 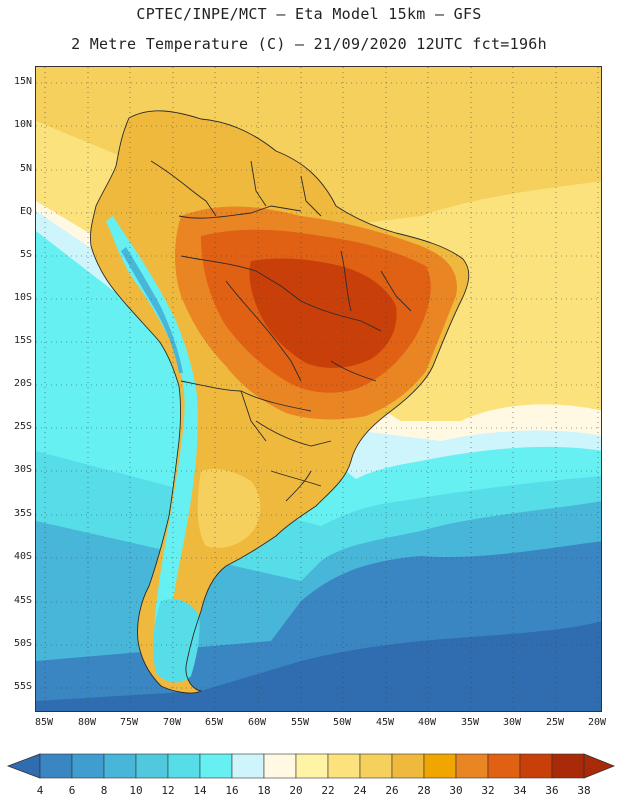 I want to click on colorbar-tick-label: 14, so click(x=200, y=790).